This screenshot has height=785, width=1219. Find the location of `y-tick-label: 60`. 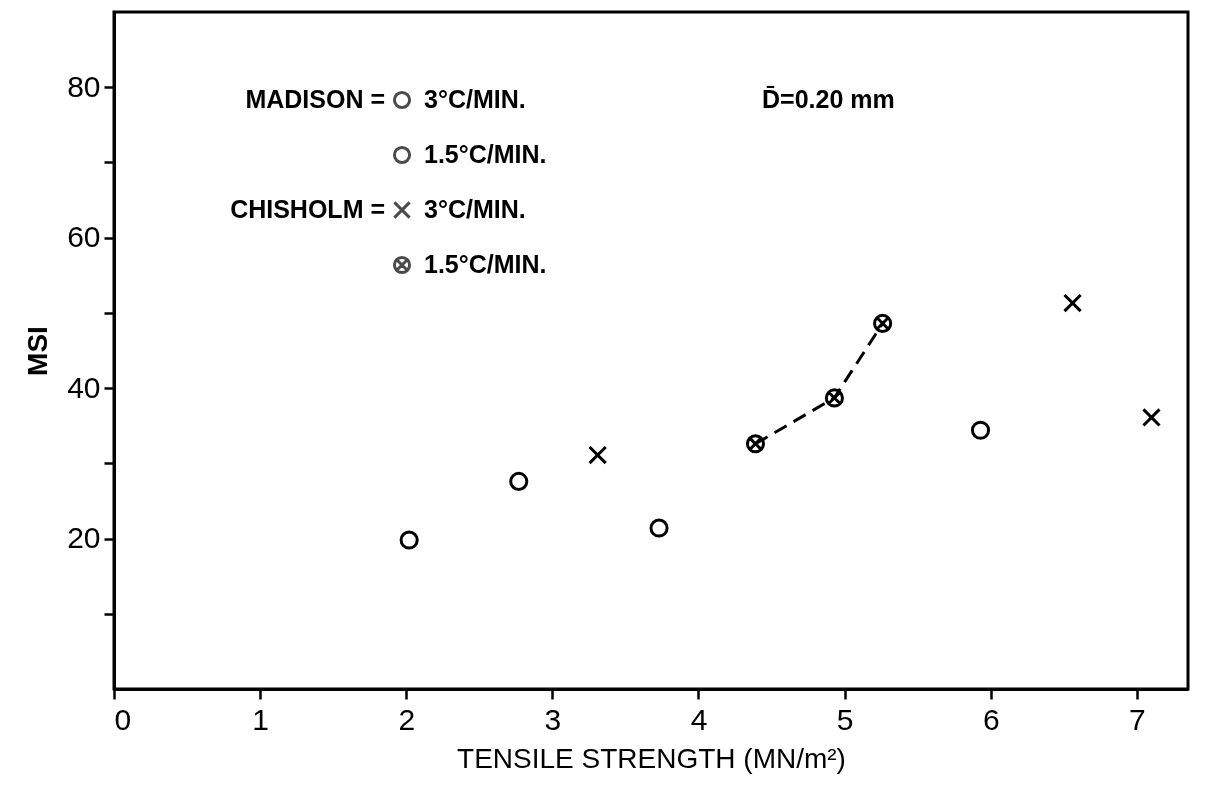

y-tick-label: 60 is located at coordinates (84, 237).